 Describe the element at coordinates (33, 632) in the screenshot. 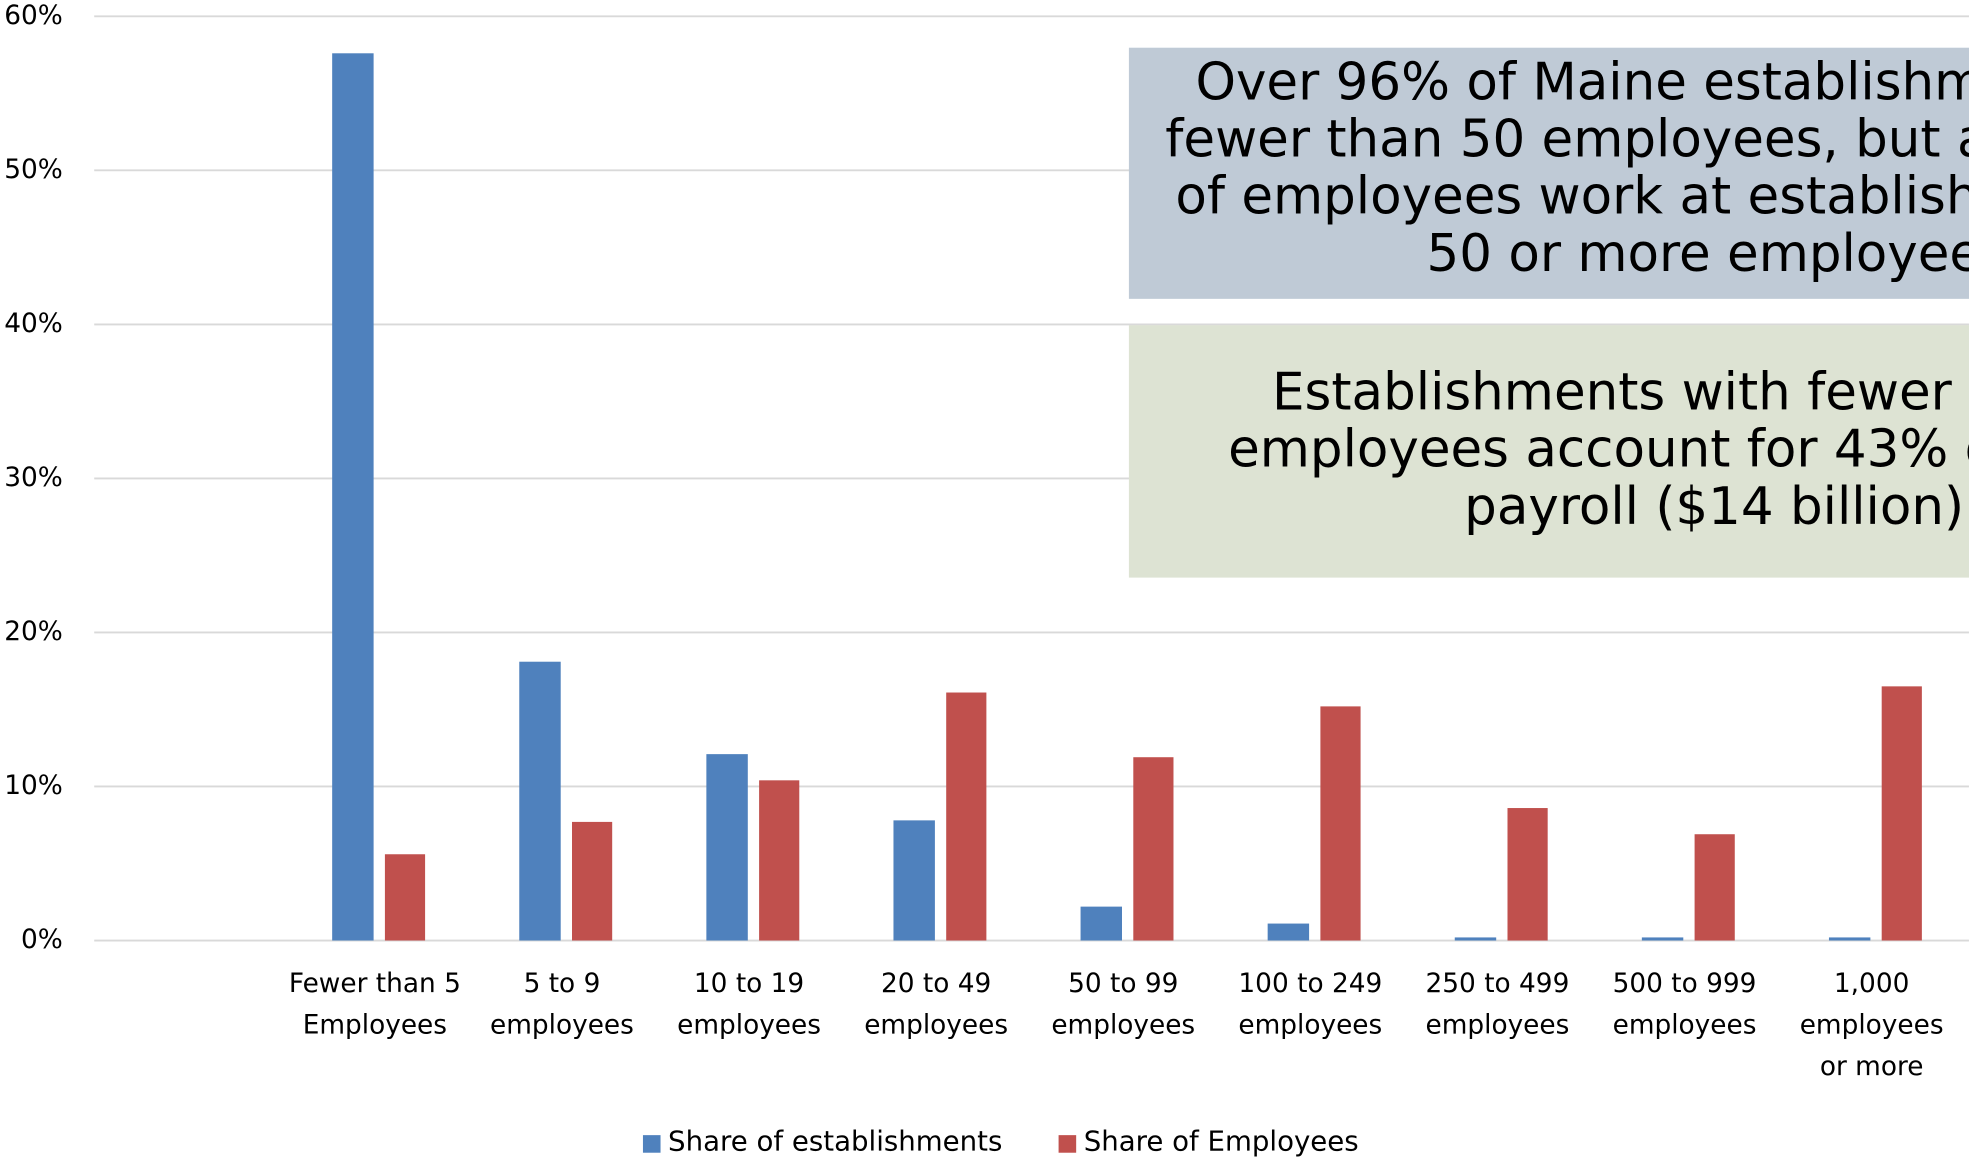

I see `y-tick-label: 20%` at that location.